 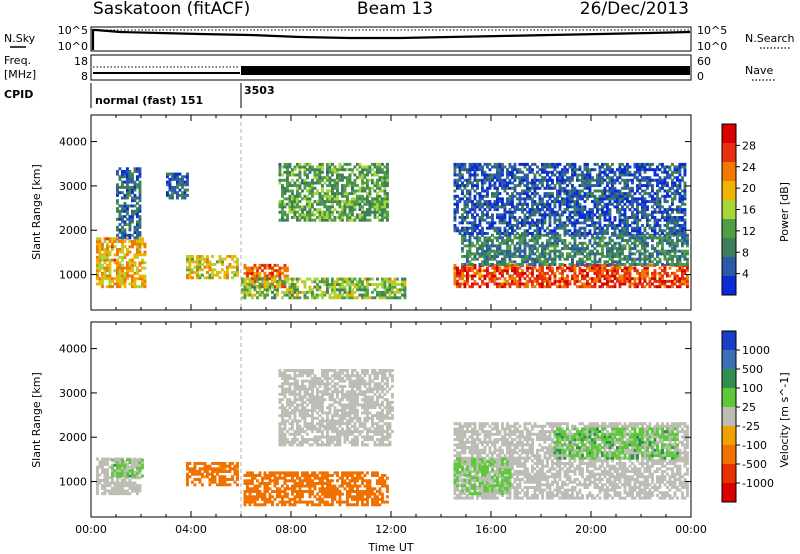 What do you see at coordinates (465, 70) in the screenshot?
I see `freq-dense-block` at bounding box center [465, 70].